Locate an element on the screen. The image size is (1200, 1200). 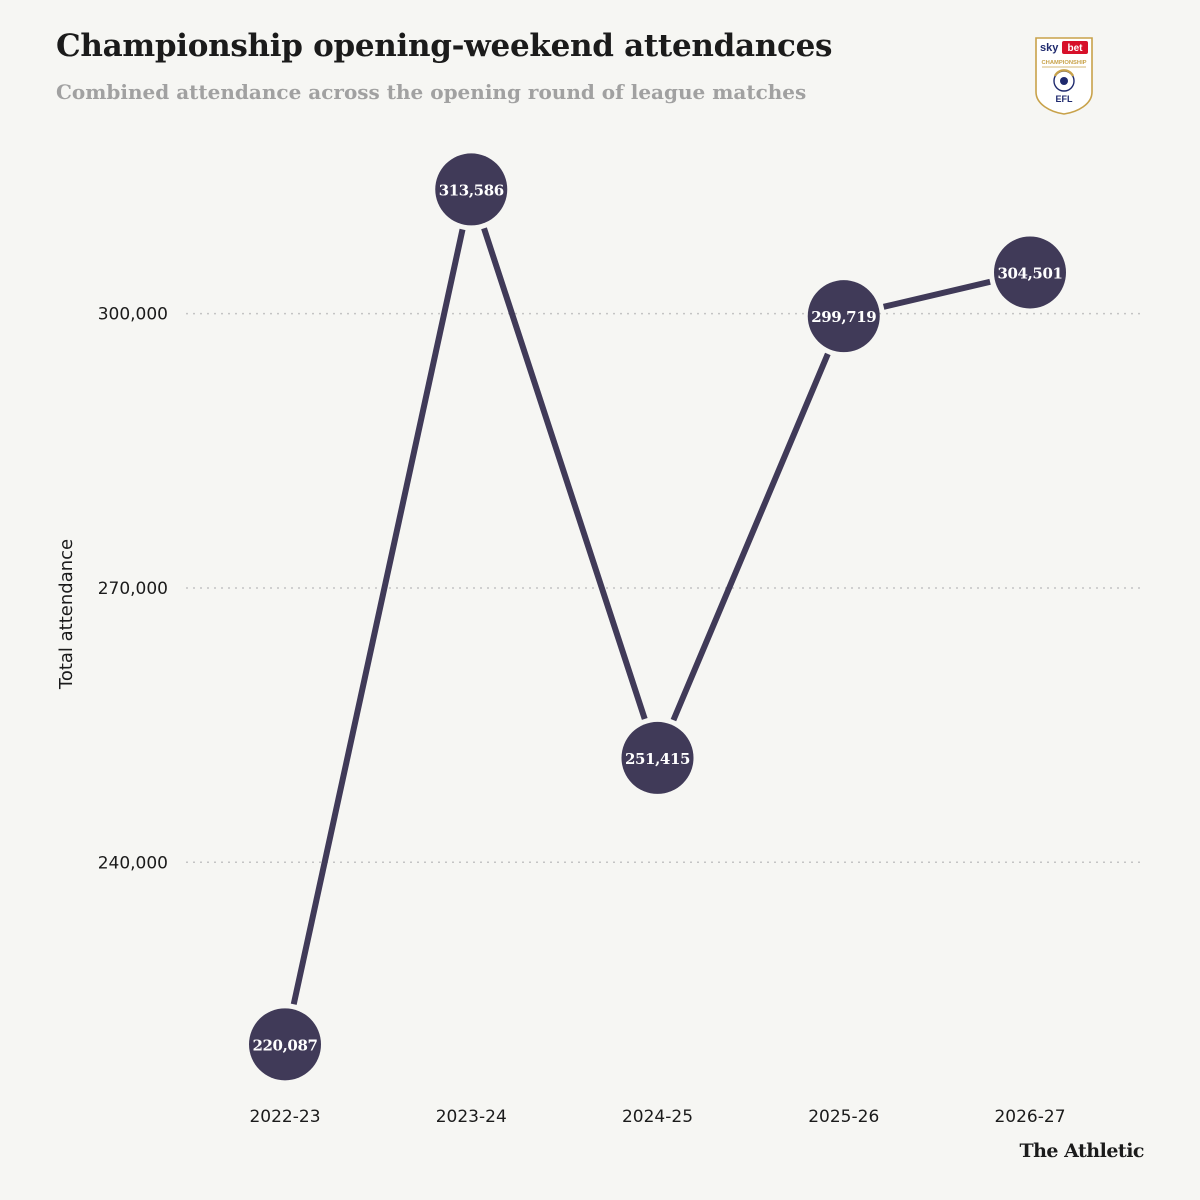
x-tick-label: 2025-26 is located at coordinates (843, 1117).